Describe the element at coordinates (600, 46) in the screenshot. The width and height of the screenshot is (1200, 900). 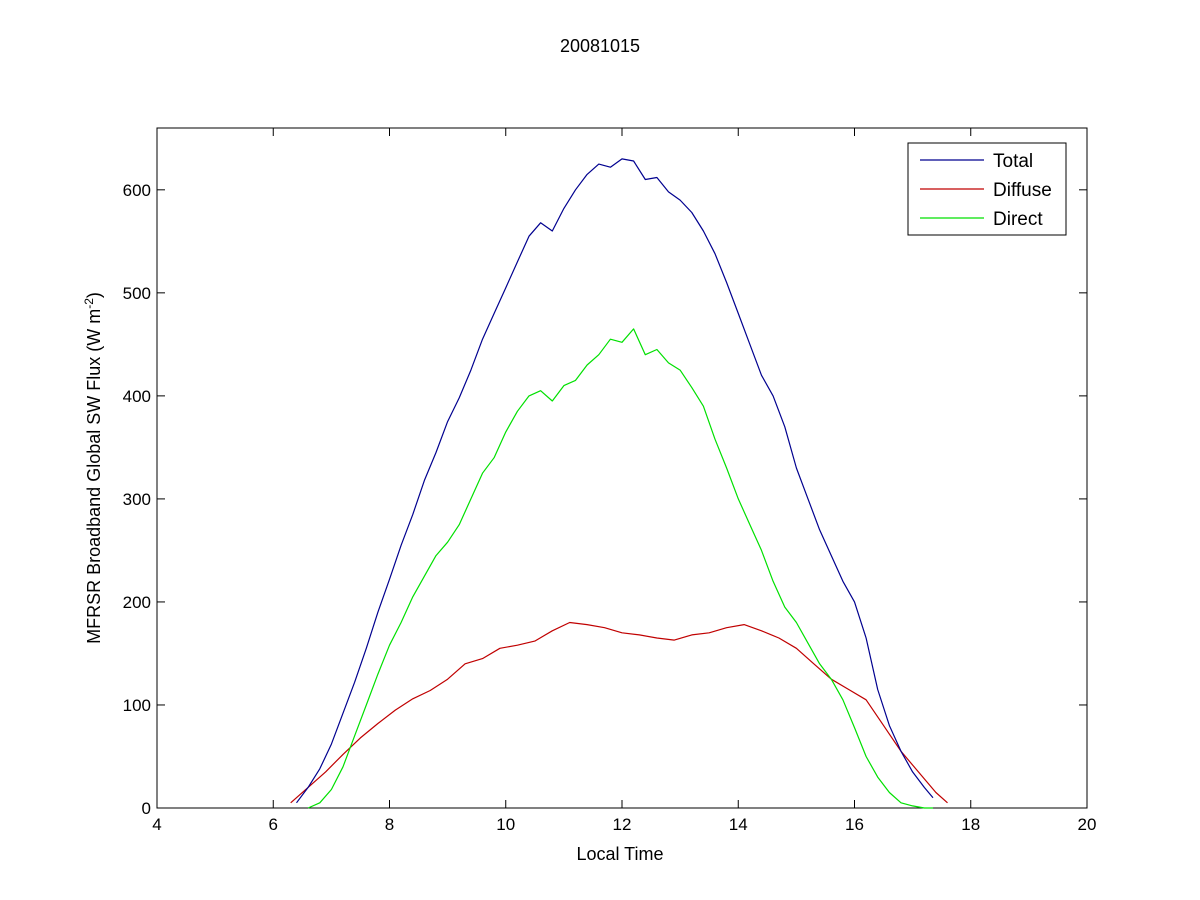
I see `chart-title: 20081015` at that location.